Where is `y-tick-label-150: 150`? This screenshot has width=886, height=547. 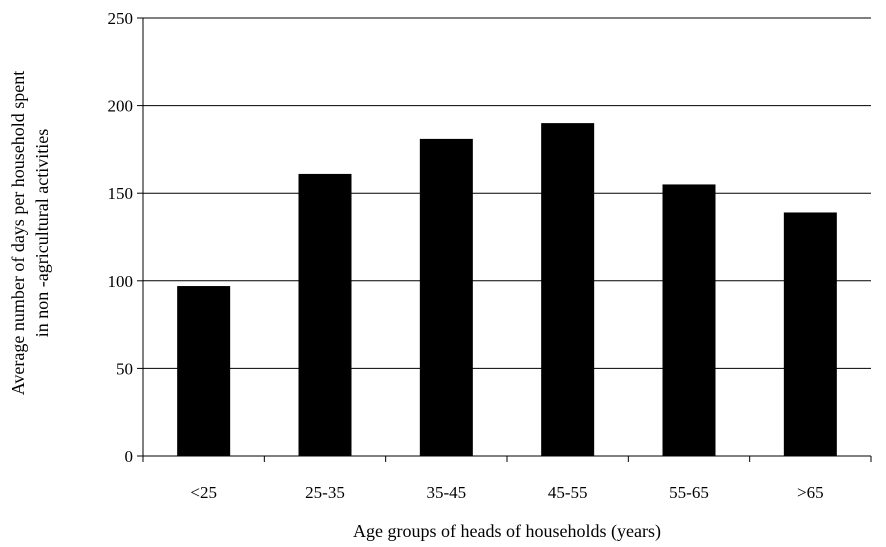 y-tick-label-150: 150 is located at coordinates (121, 193).